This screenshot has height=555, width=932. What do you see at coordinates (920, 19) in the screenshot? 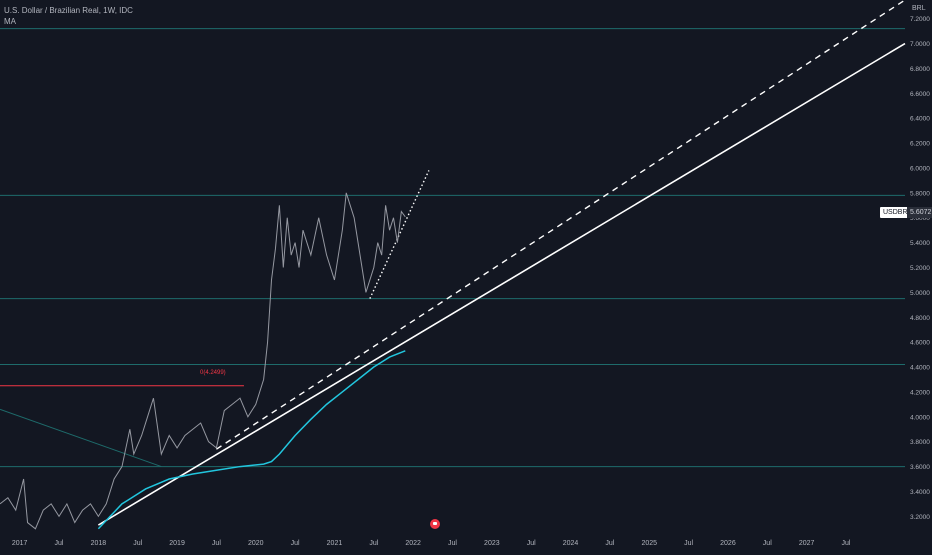
I see `y-tick-label: 7.2000` at bounding box center [920, 19].